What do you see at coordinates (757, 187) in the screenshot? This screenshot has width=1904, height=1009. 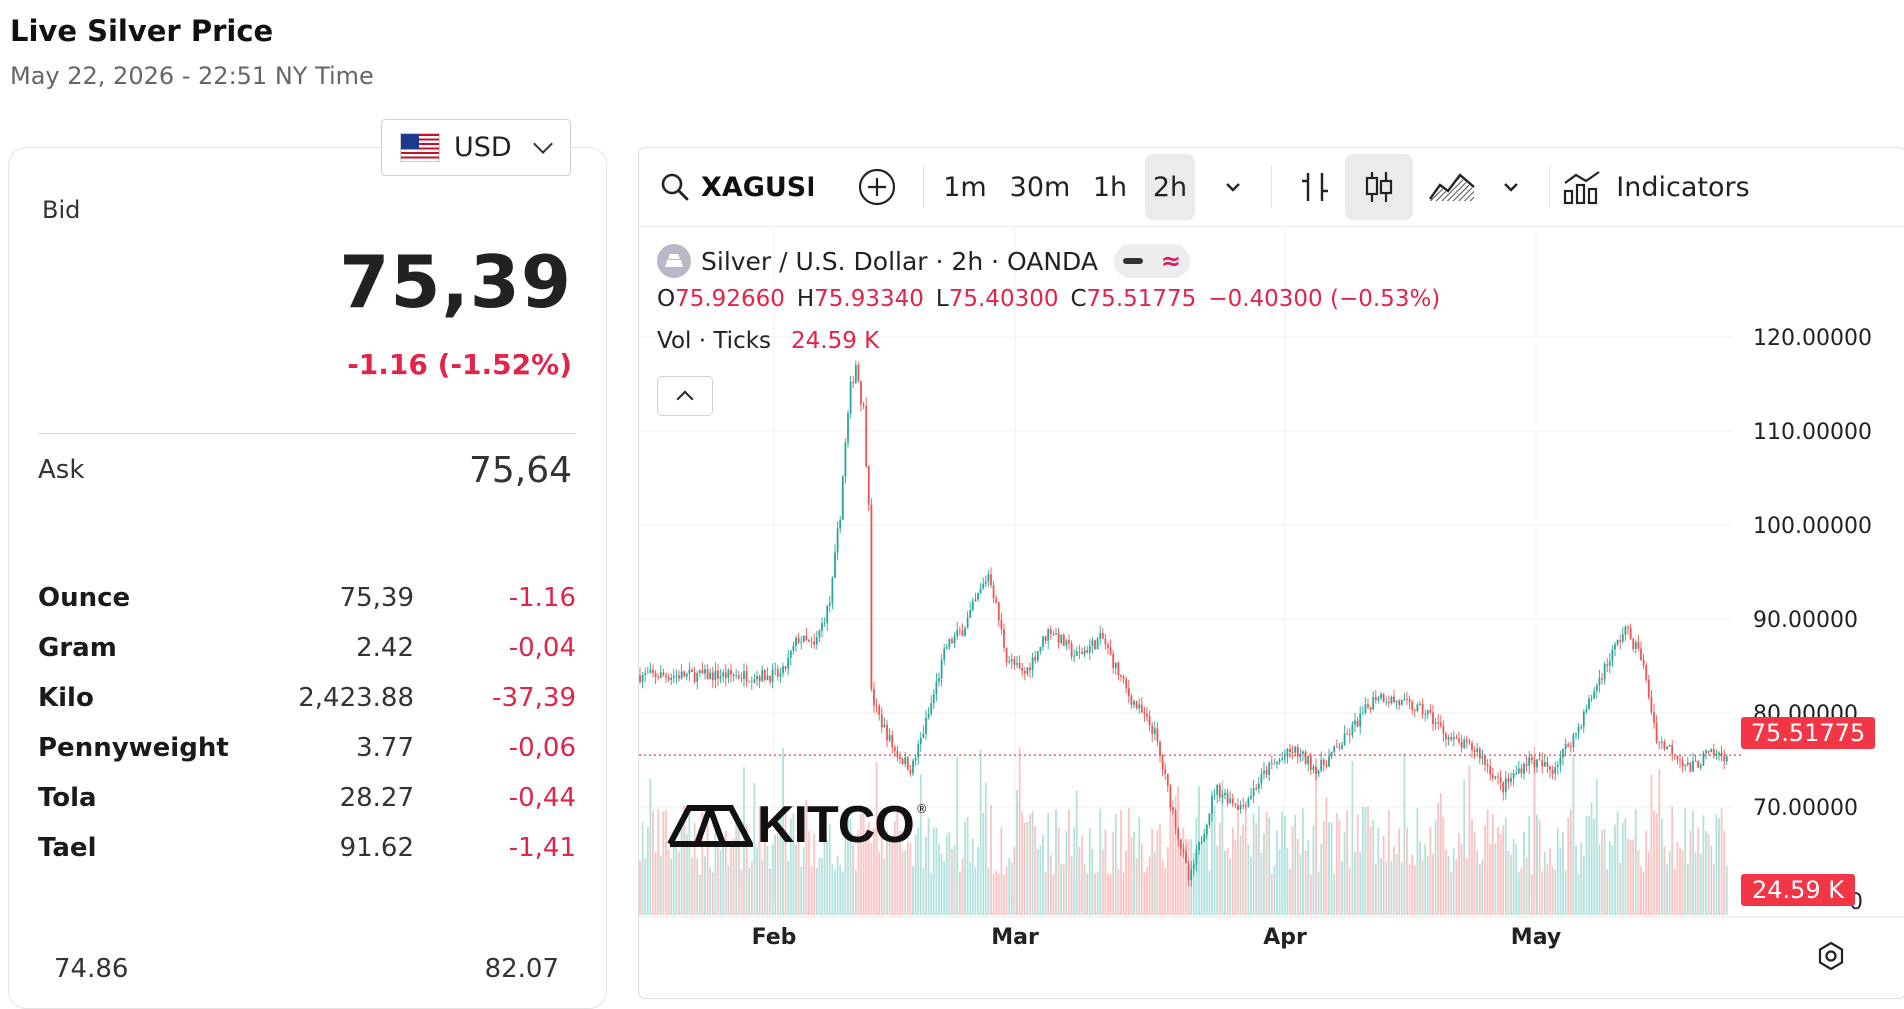 I see `symbol-text: XAGUSD` at bounding box center [757, 187].